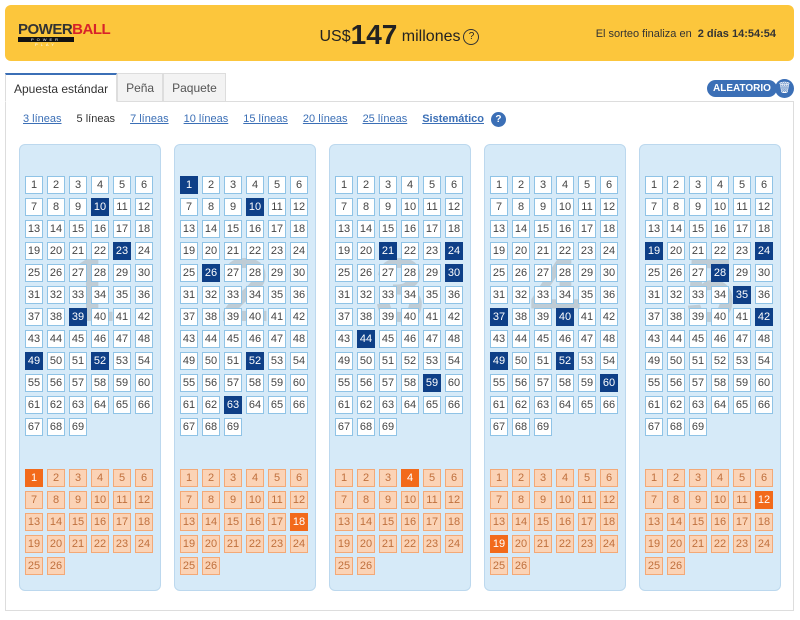  What do you see at coordinates (144, 317) in the screenshot?
I see `main-number: 42` at bounding box center [144, 317].